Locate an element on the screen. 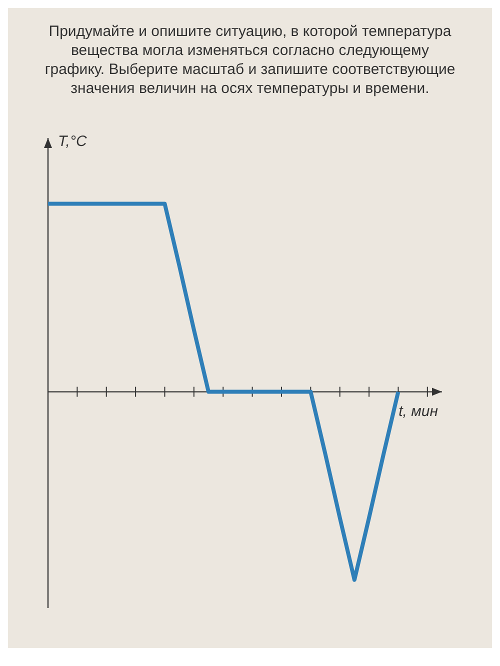  y-axis-title: T,°C is located at coordinates (72, 141).